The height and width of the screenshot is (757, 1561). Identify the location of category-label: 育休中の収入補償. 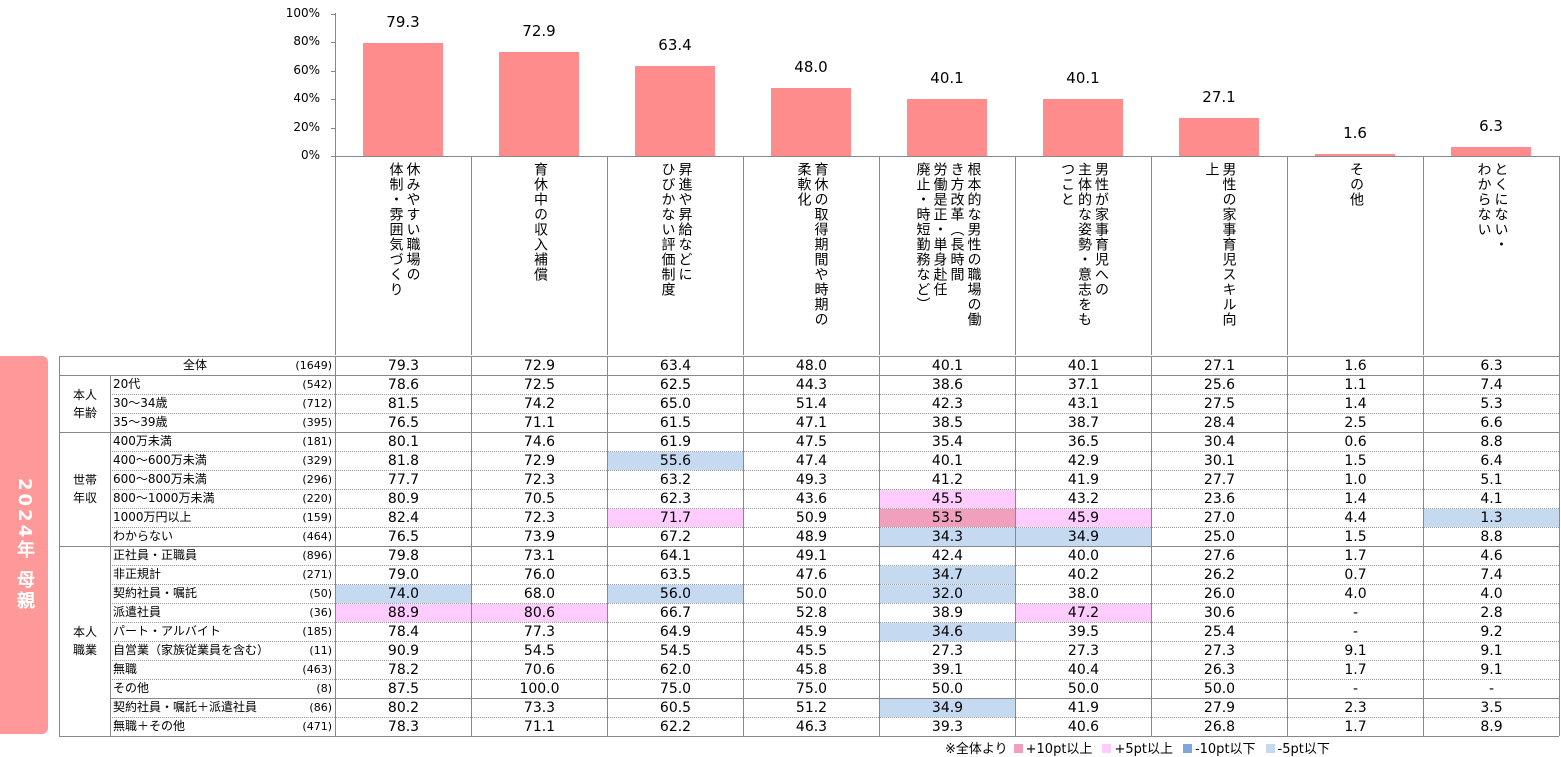
(539, 254).